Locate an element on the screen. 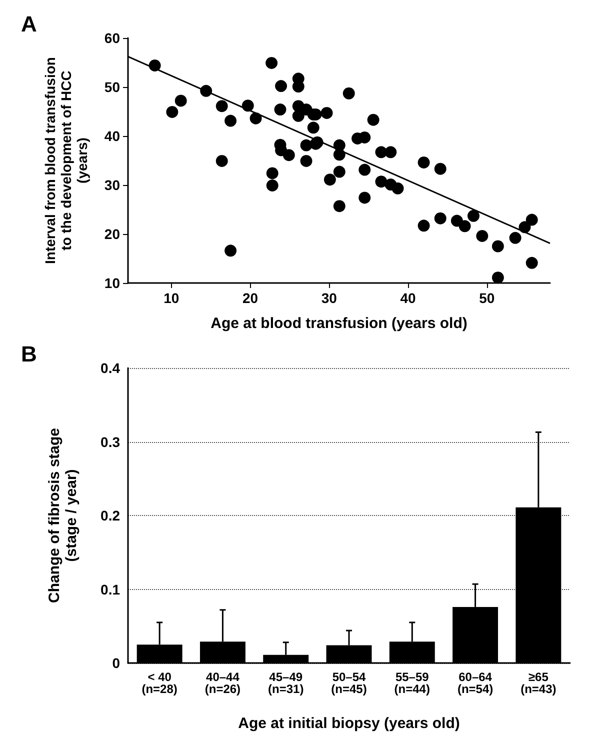  x-tick-label: 40–44 (n=26) is located at coordinates (222, 683).